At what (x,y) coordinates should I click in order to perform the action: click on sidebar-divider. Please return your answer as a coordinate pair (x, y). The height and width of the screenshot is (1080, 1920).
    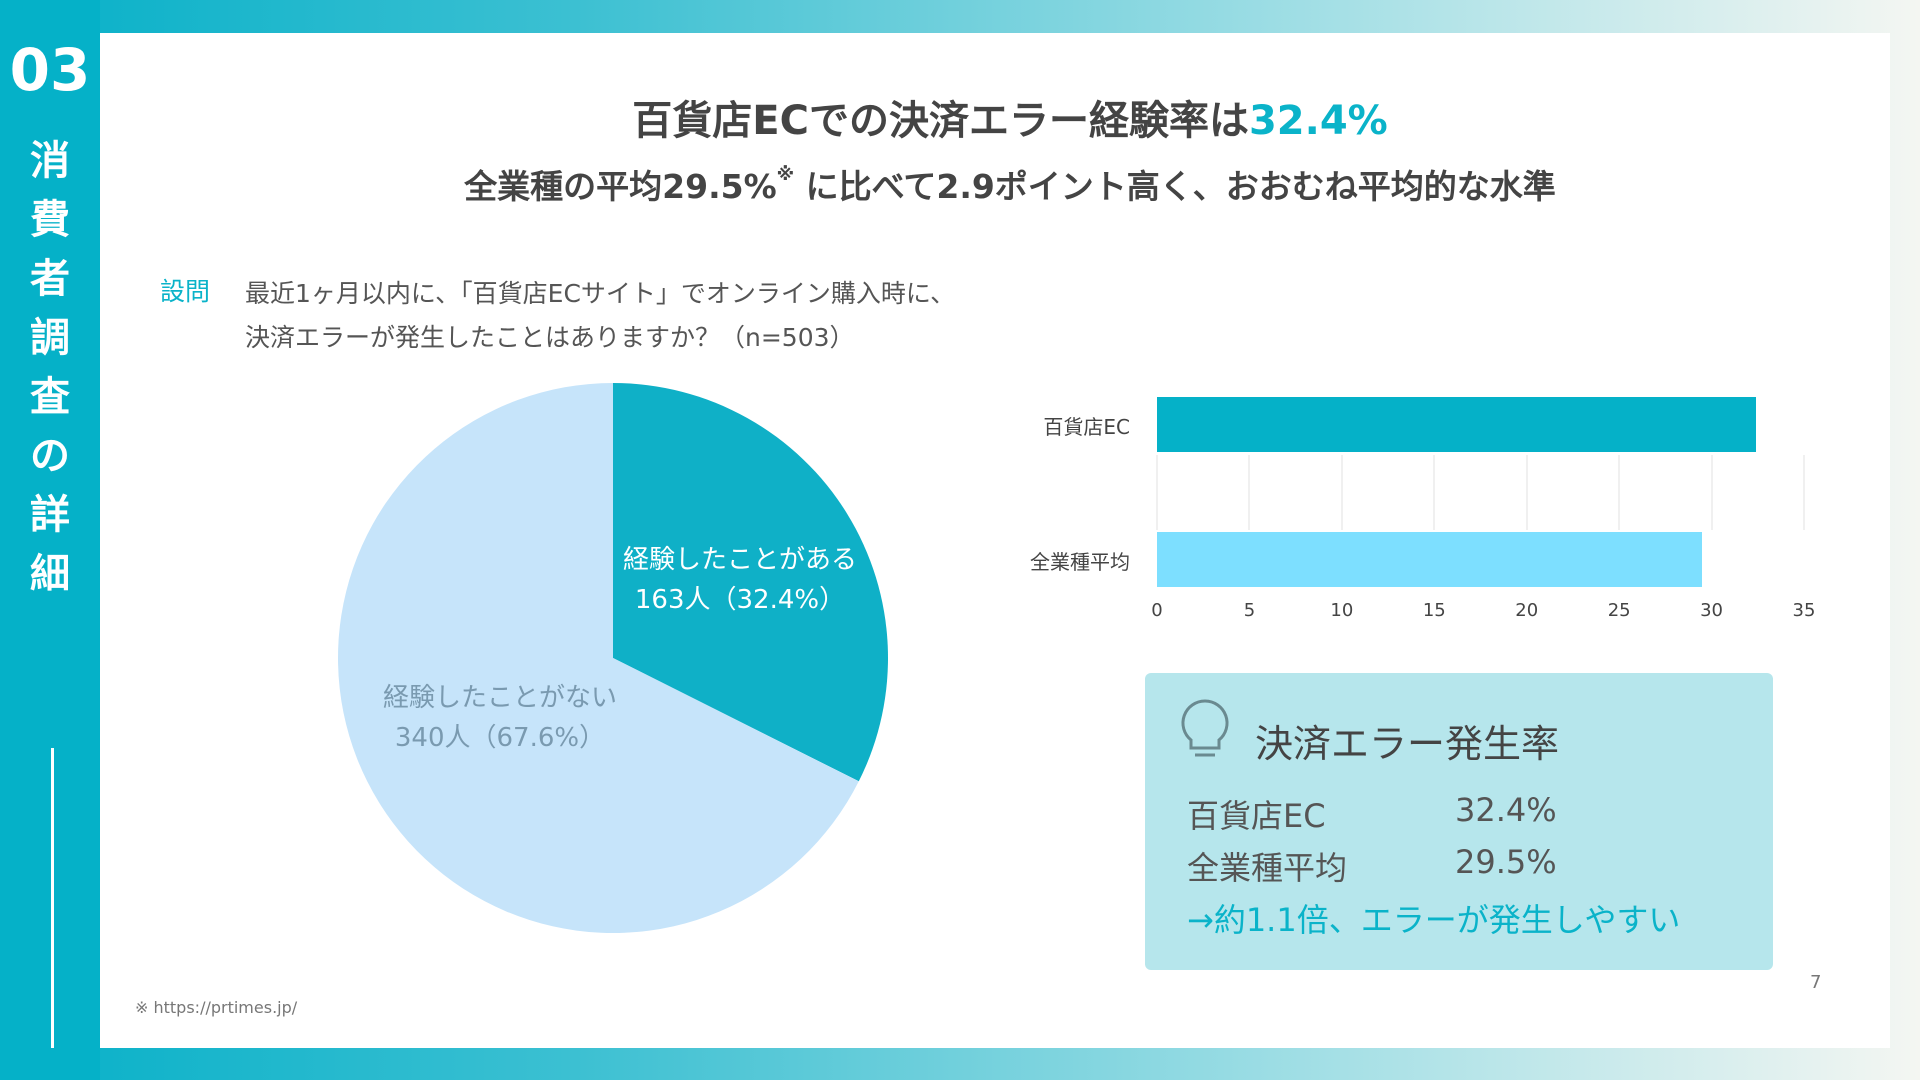
    Looking at the image, I should click on (52, 898).